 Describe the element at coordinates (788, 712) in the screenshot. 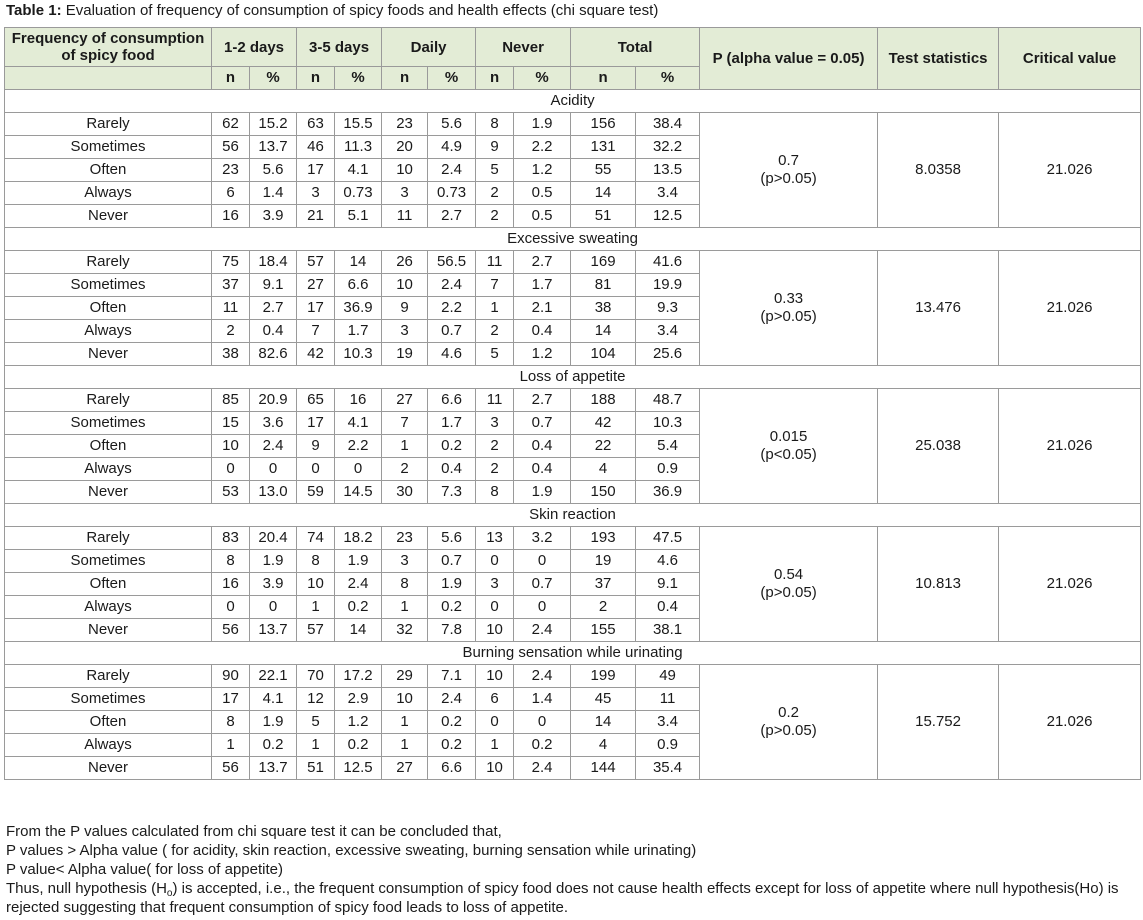

I see `p-value: 0.2` at that location.